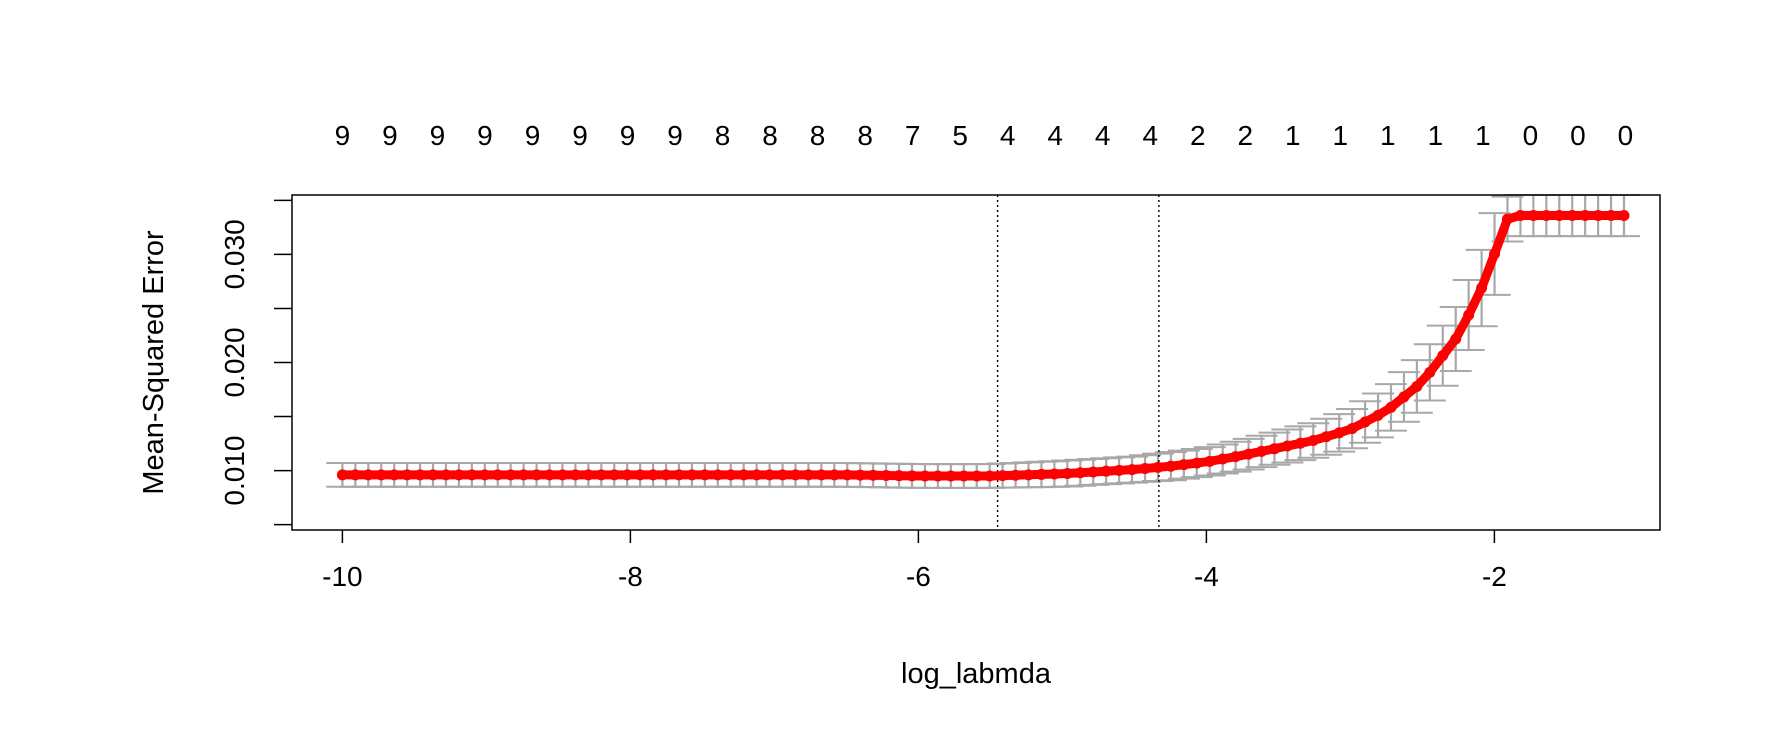 The width and height of the screenshot is (1778, 746). What do you see at coordinates (154, 362) in the screenshot?
I see `y-axis-title: Mean-Squared Error` at bounding box center [154, 362].